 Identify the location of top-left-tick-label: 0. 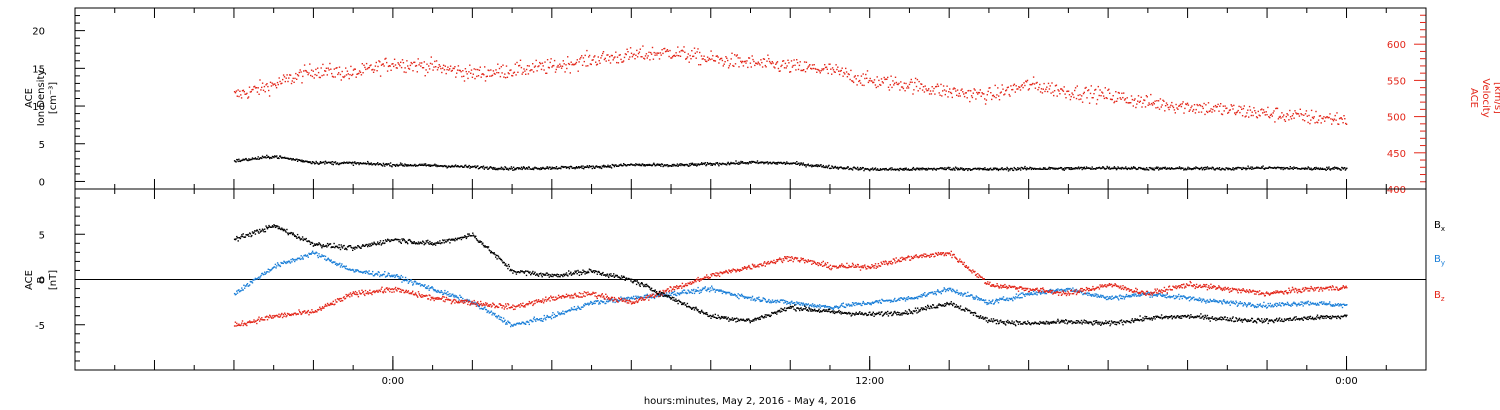
(42, 182).